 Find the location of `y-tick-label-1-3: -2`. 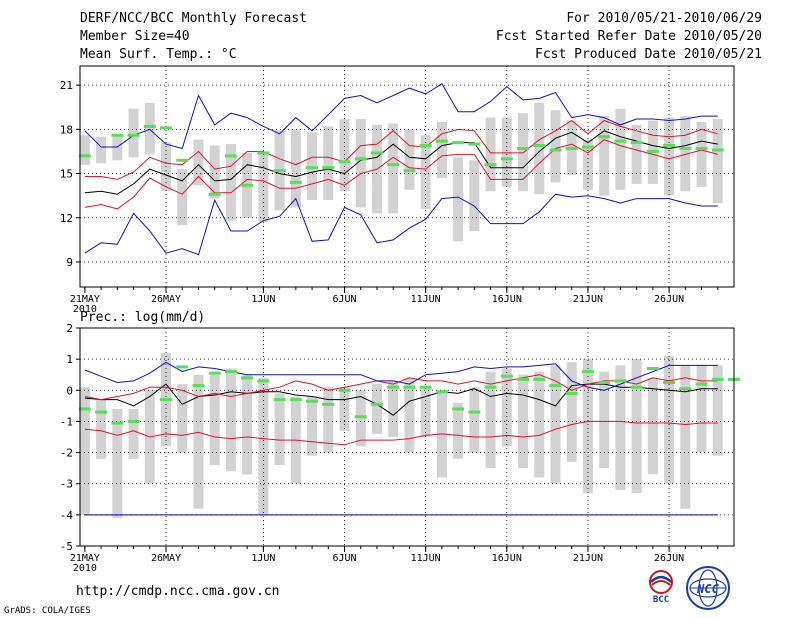

y-tick-label-1-3: -2 is located at coordinates (66, 453).